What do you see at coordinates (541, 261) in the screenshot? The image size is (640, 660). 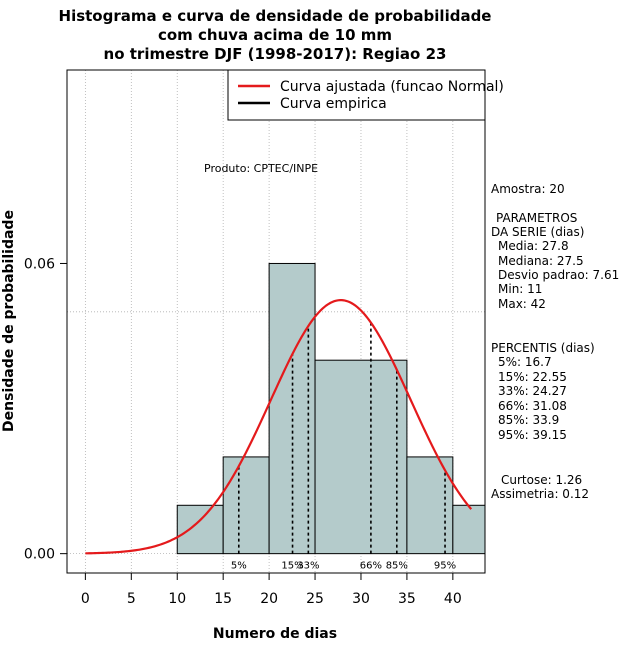 I see `param-mediana: Mediana: 27.5` at bounding box center [541, 261].